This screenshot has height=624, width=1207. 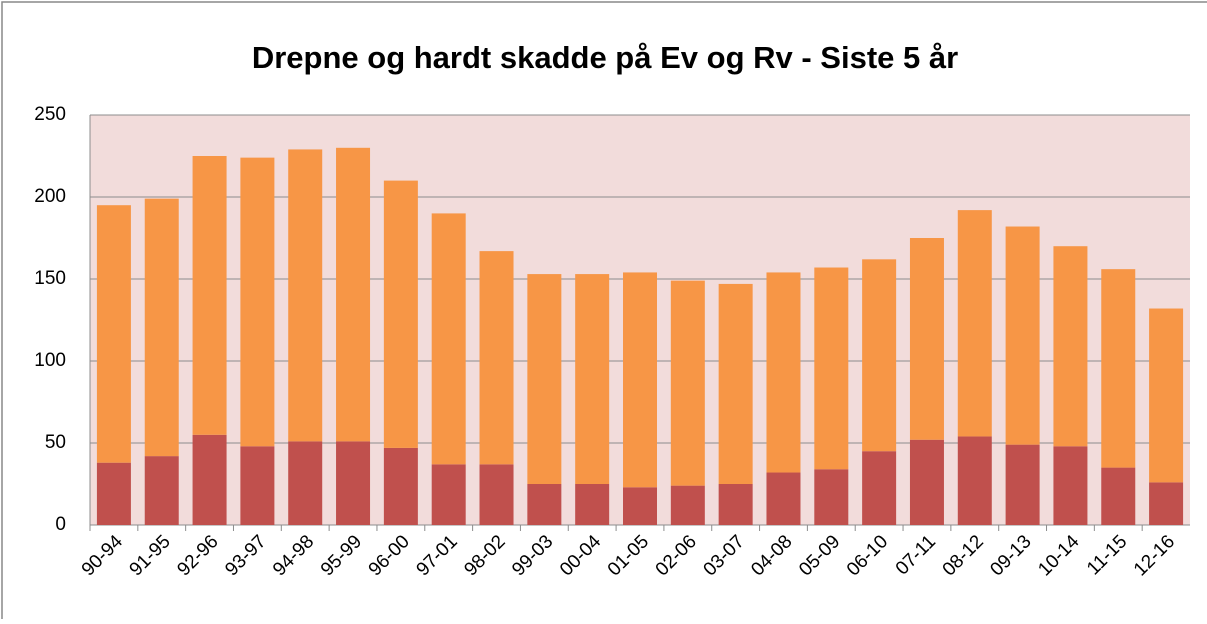 I want to click on y-tick-label: 100, so click(x=50, y=360).